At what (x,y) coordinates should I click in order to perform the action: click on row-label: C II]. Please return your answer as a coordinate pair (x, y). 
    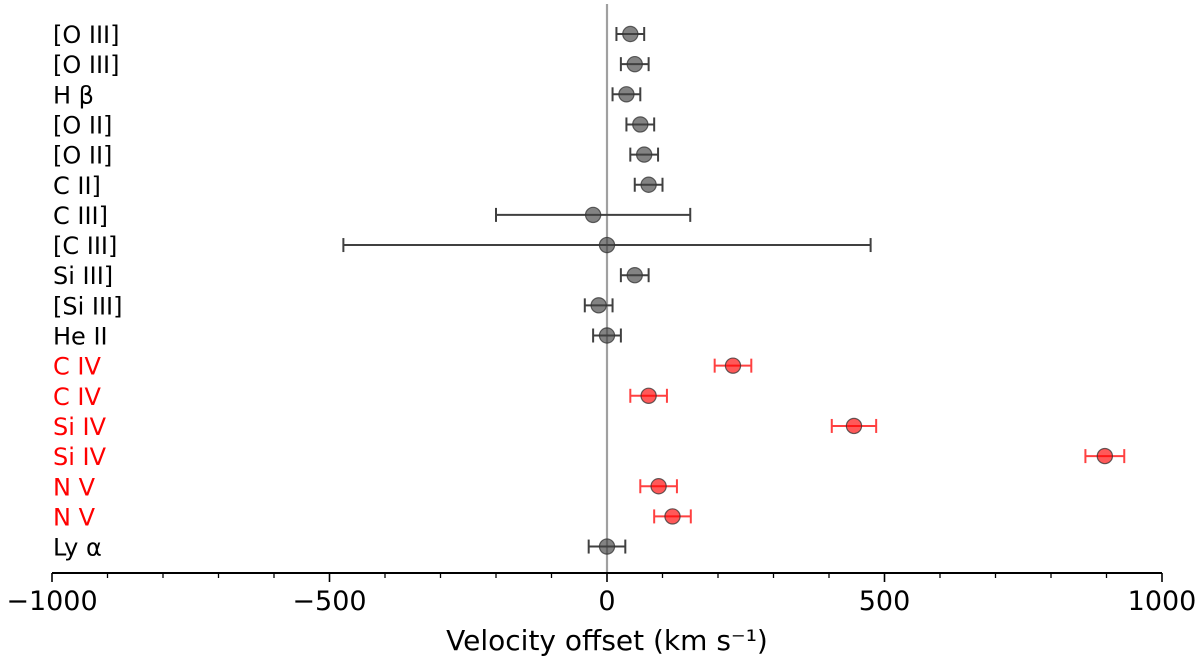
    Looking at the image, I should click on (77, 186).